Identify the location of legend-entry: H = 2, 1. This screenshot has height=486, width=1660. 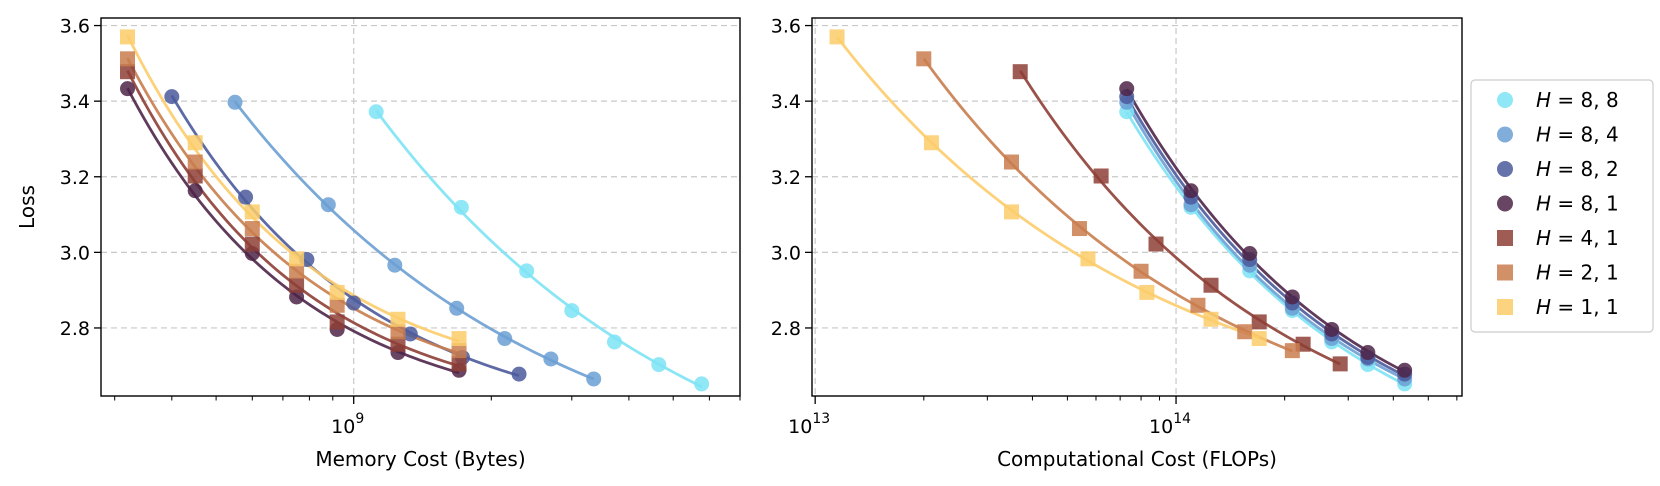
(1558, 273).